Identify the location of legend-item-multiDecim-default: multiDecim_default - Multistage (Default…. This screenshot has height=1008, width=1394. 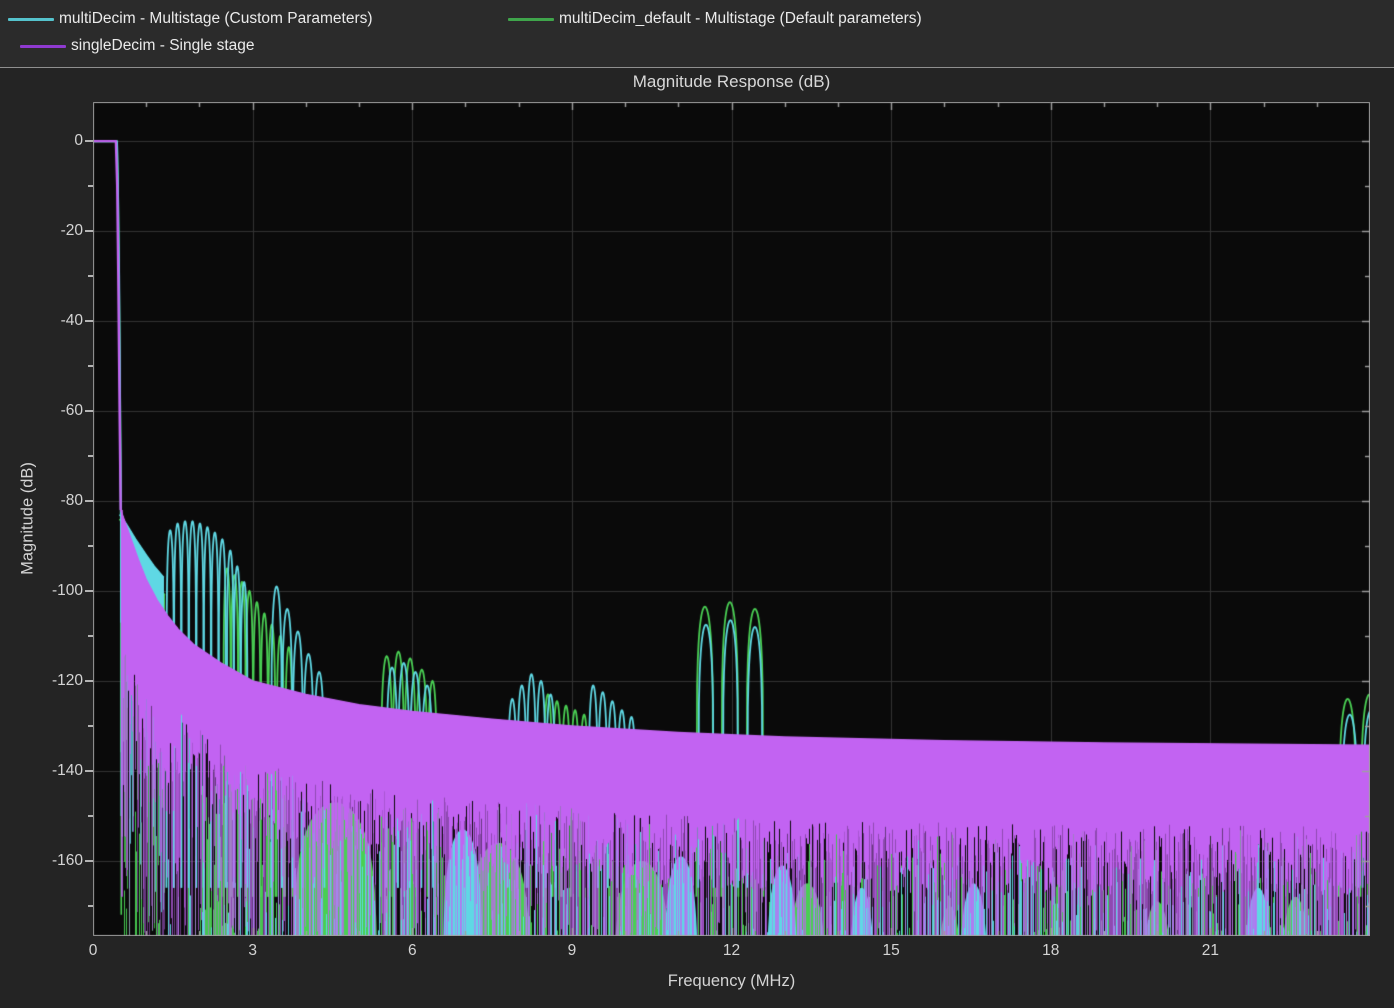
(715, 19).